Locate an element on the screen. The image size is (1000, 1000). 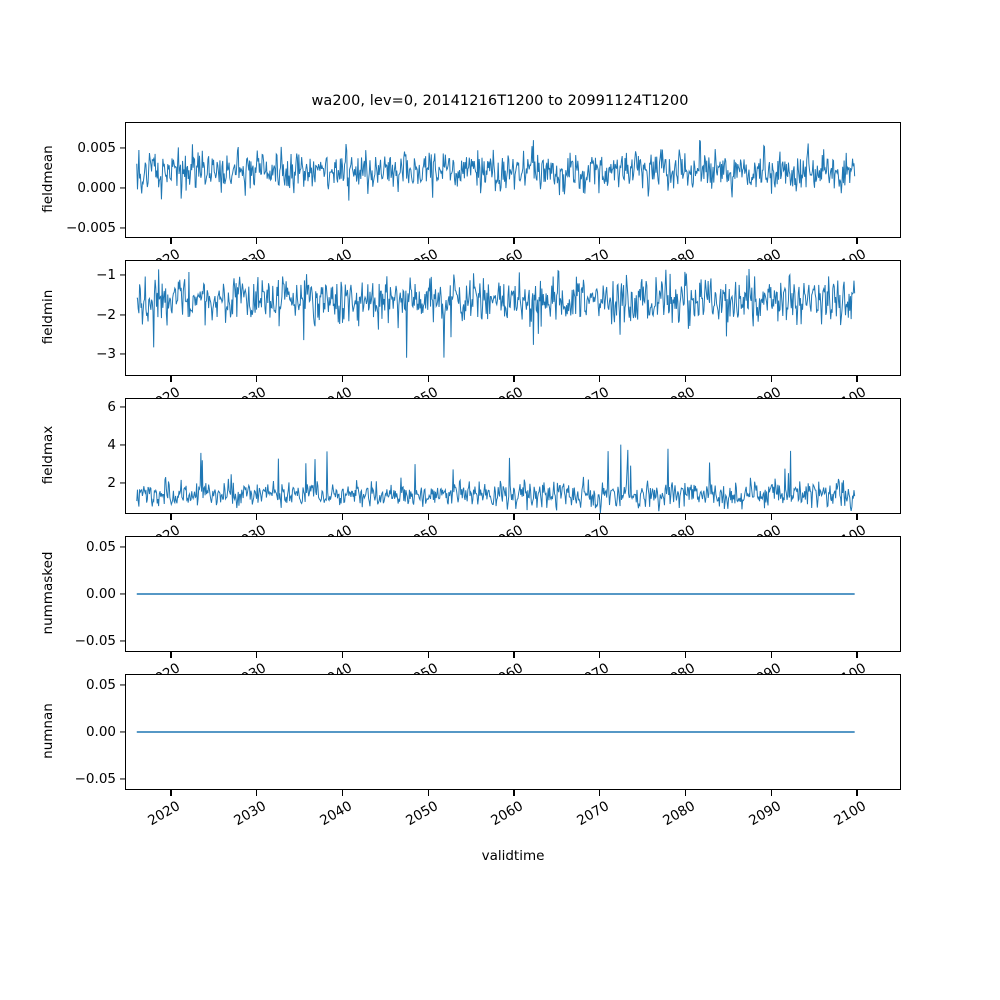
x-axis-label: validtime is located at coordinates (513, 856).